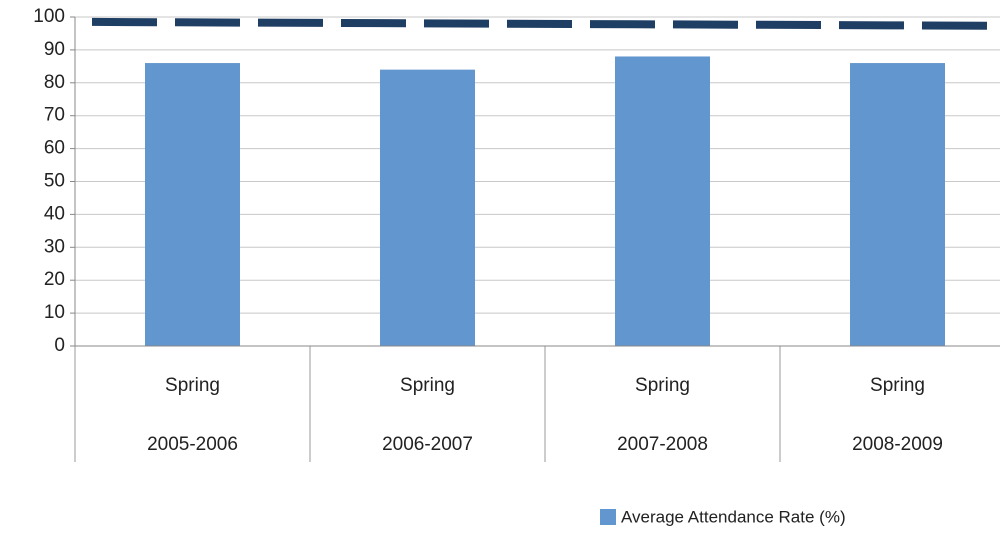 This screenshot has width=1000, height=555. I want to click on y-tick-label: 60, so click(54, 148).